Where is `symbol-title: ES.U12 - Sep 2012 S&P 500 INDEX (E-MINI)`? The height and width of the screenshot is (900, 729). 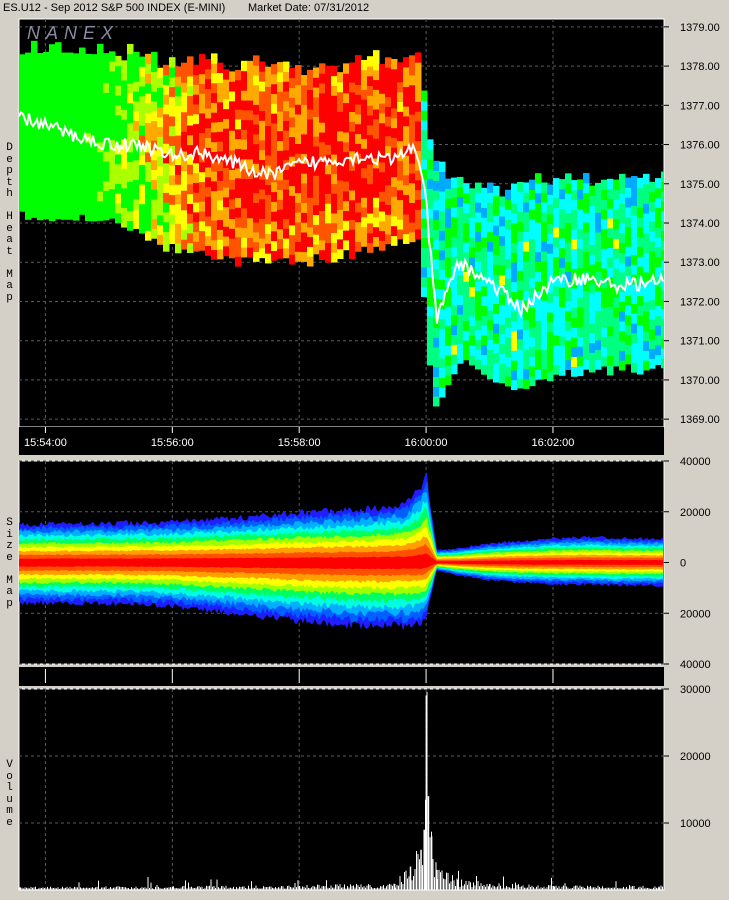 symbol-title: ES.U12 - Sep 2012 S&P 500 INDEX (E-MINI) is located at coordinates (114, 8).